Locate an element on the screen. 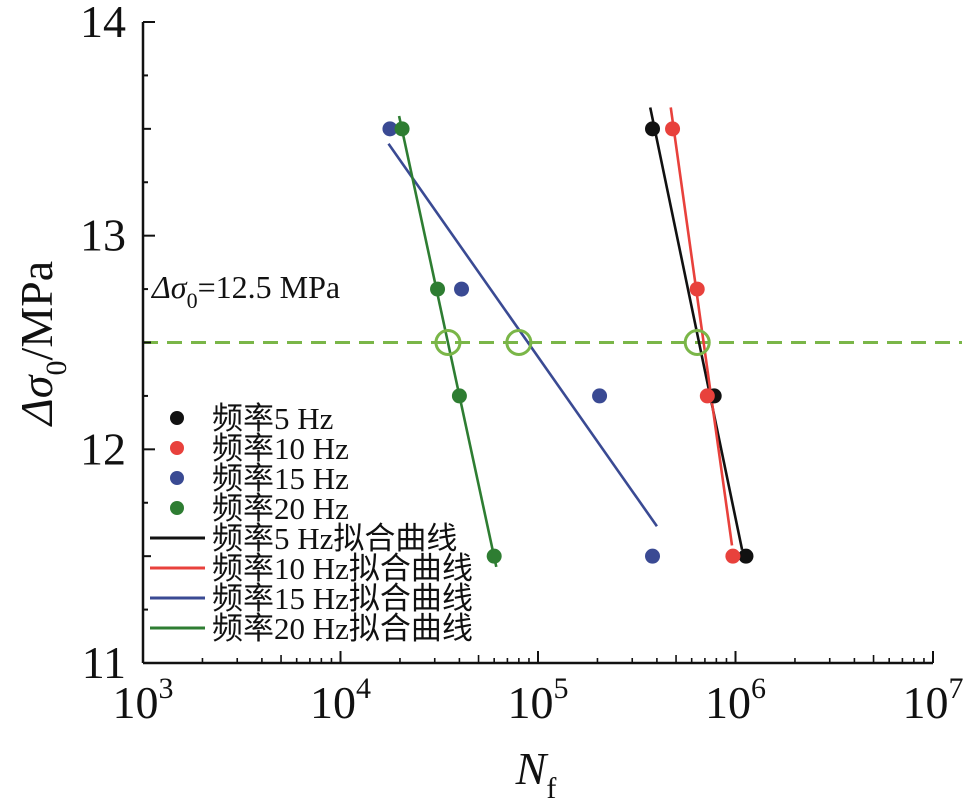 Image resolution: width=970 pixels, height=807 pixels. reference-label: Δσ0=12.5 MPa is located at coordinates (245, 291).